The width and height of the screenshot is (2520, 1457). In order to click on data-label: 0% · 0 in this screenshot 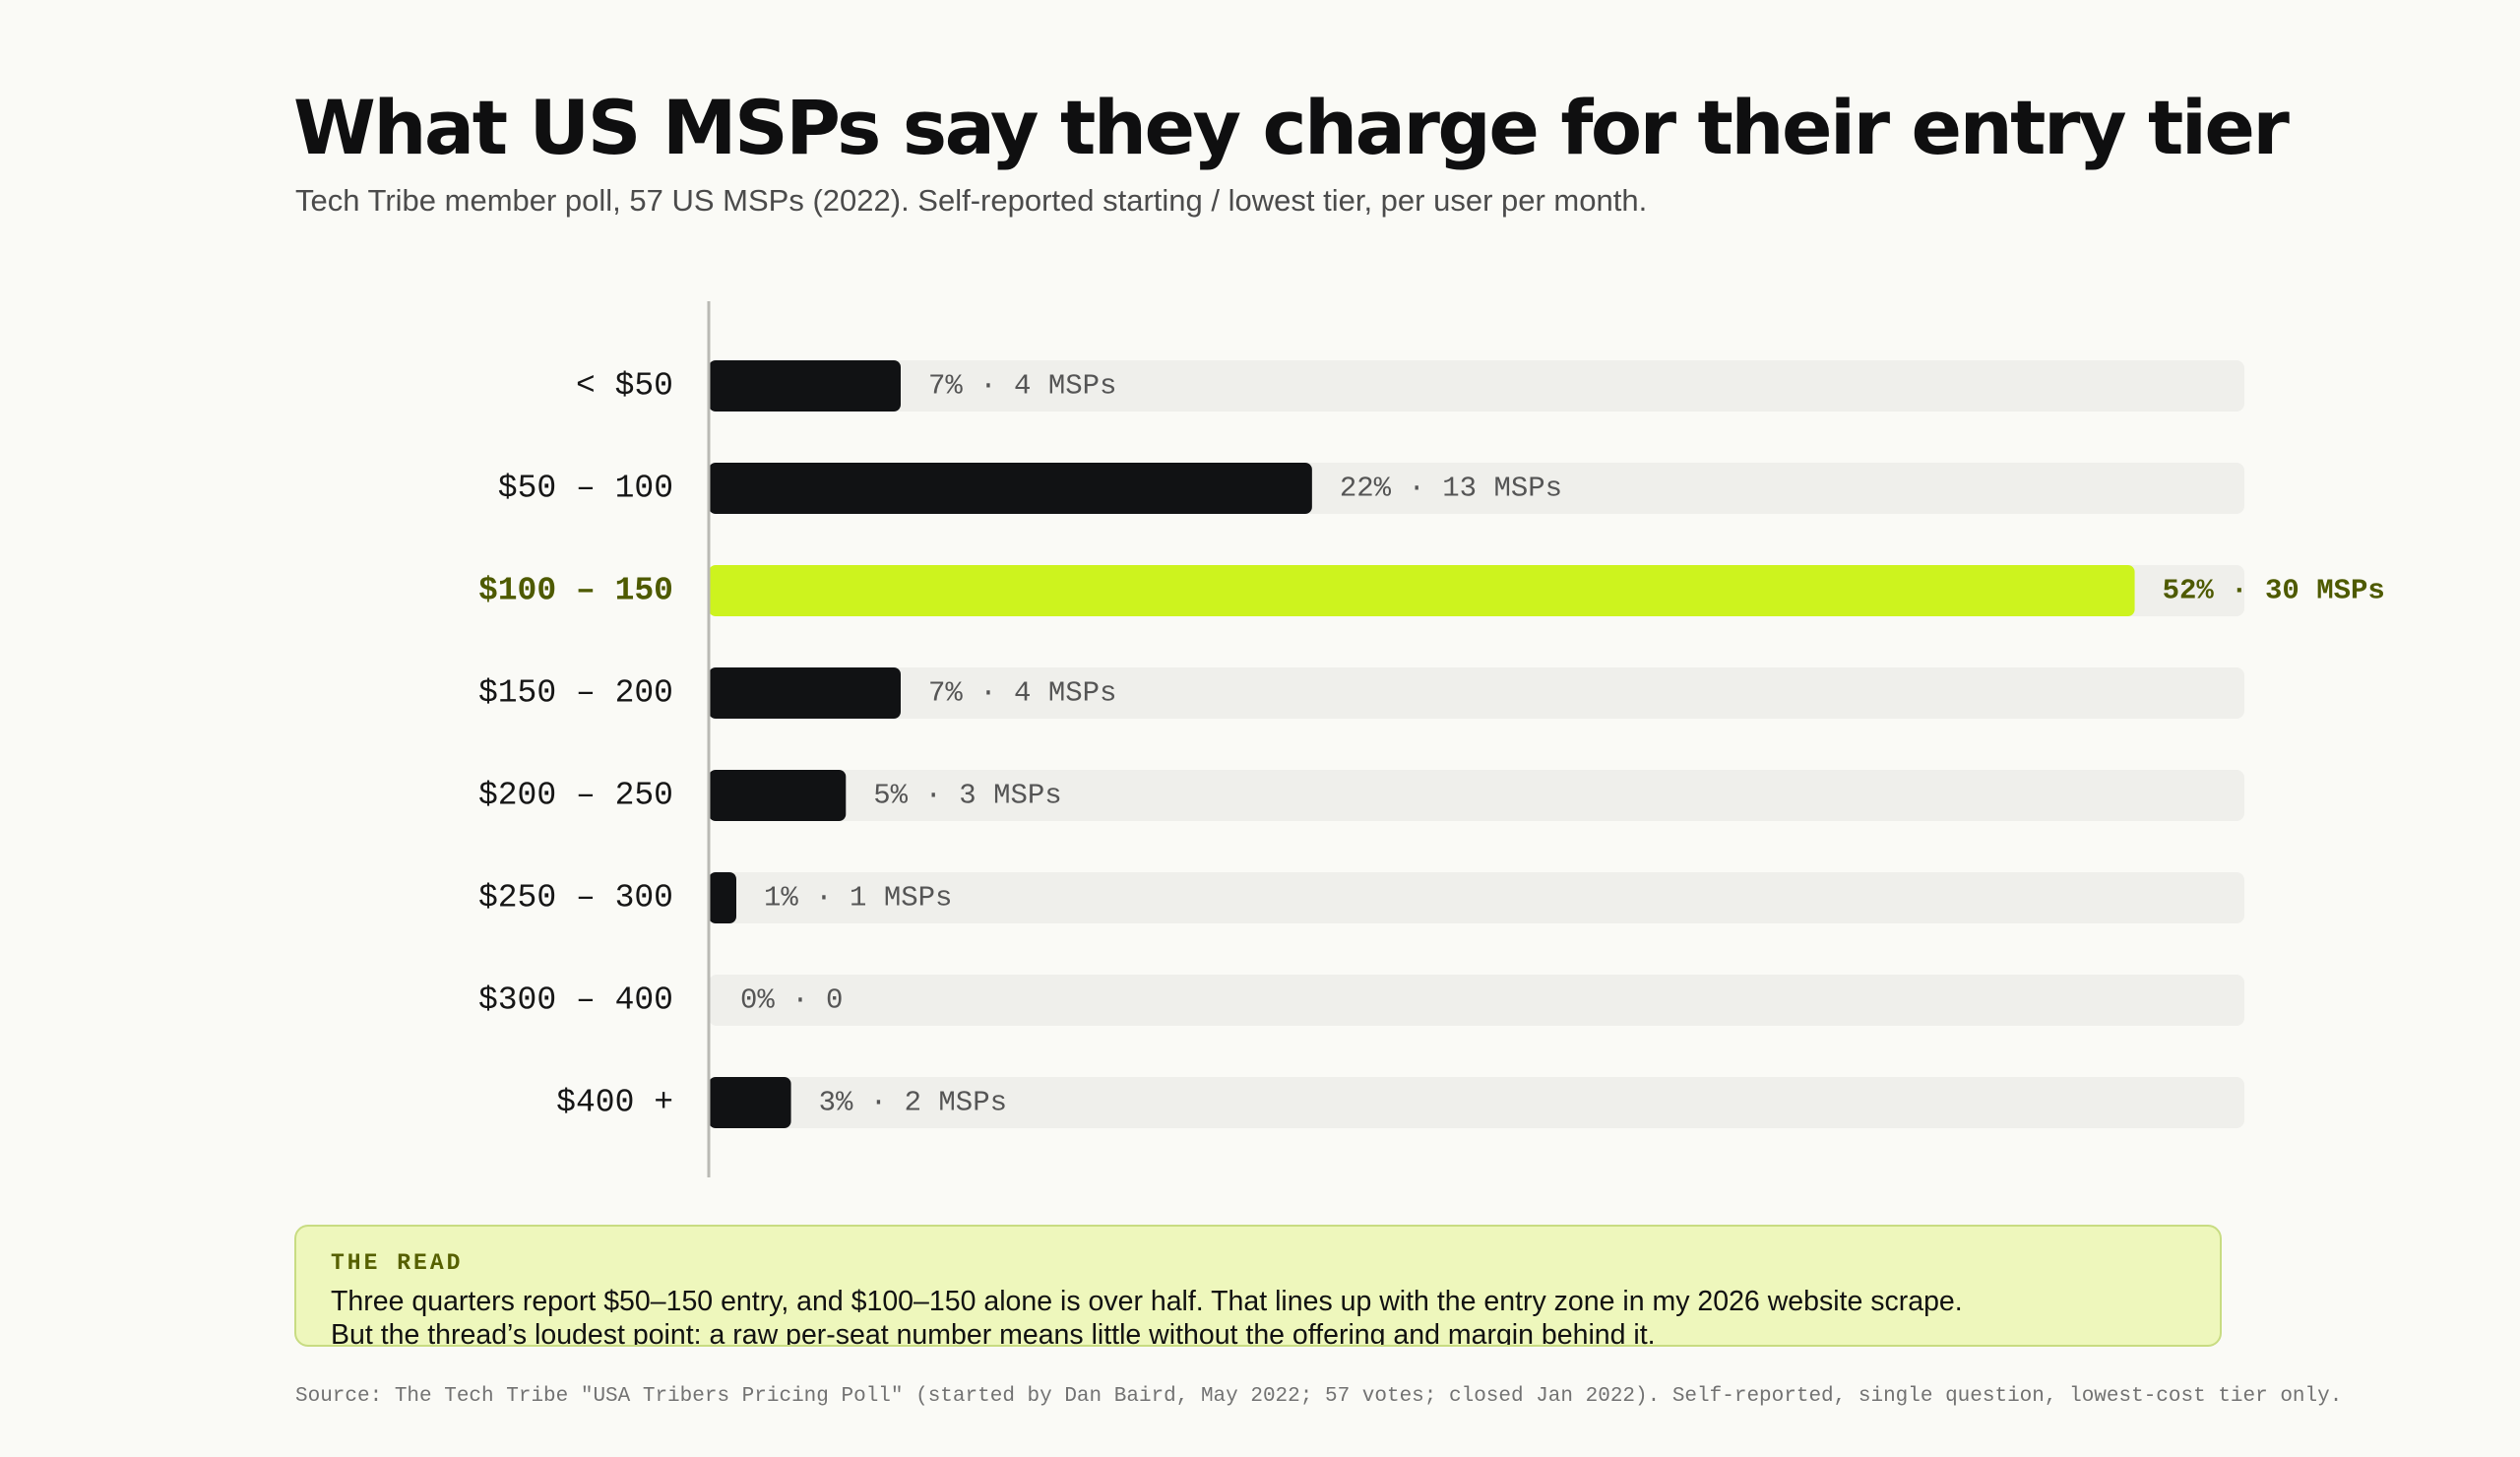, I will do `click(791, 1000)`.